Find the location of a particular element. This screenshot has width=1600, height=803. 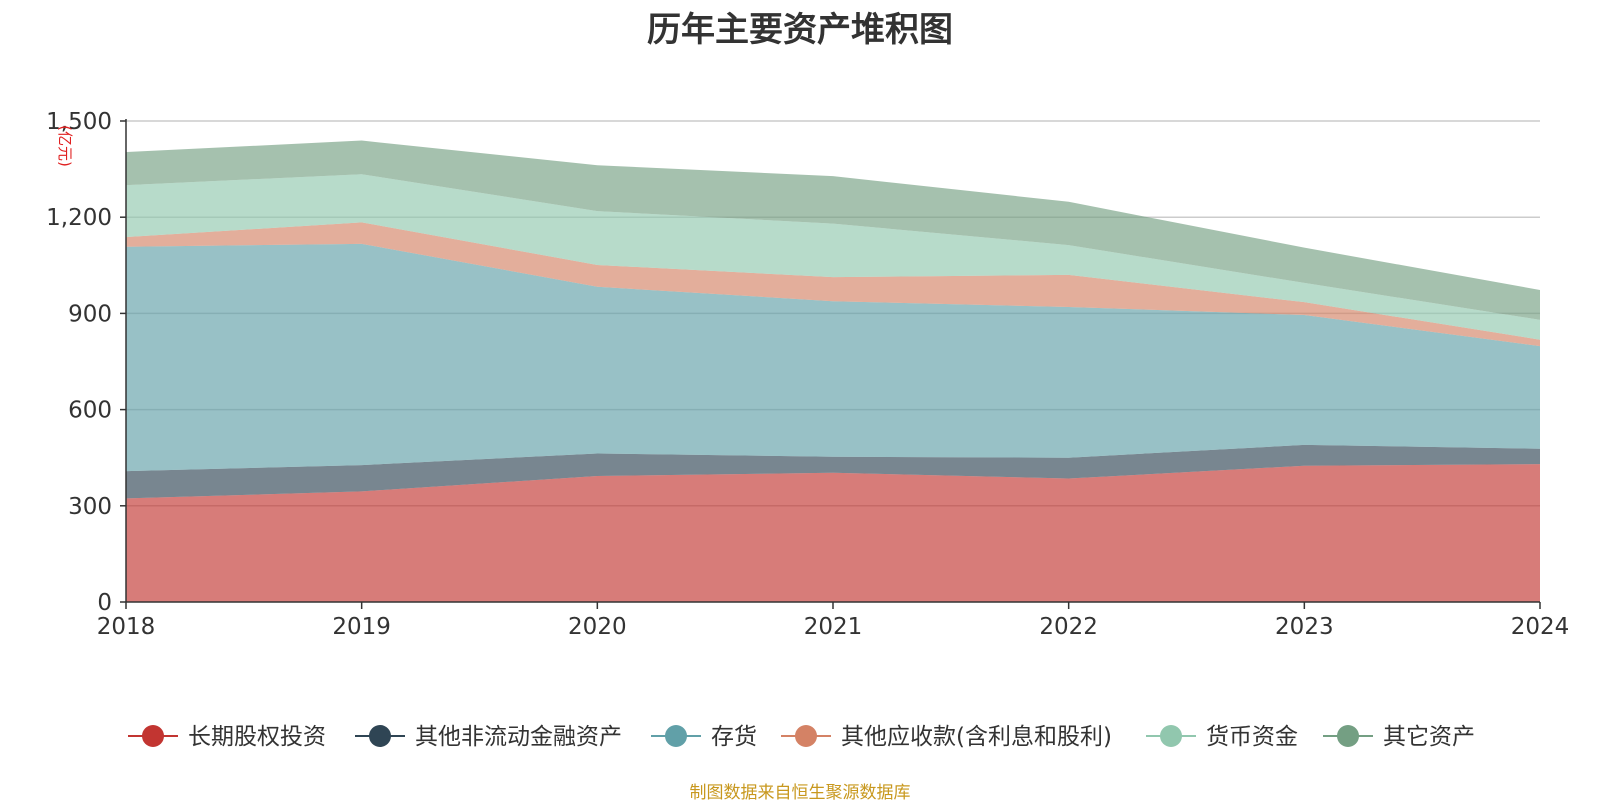

x-tick-label: 2020 is located at coordinates (597, 627).